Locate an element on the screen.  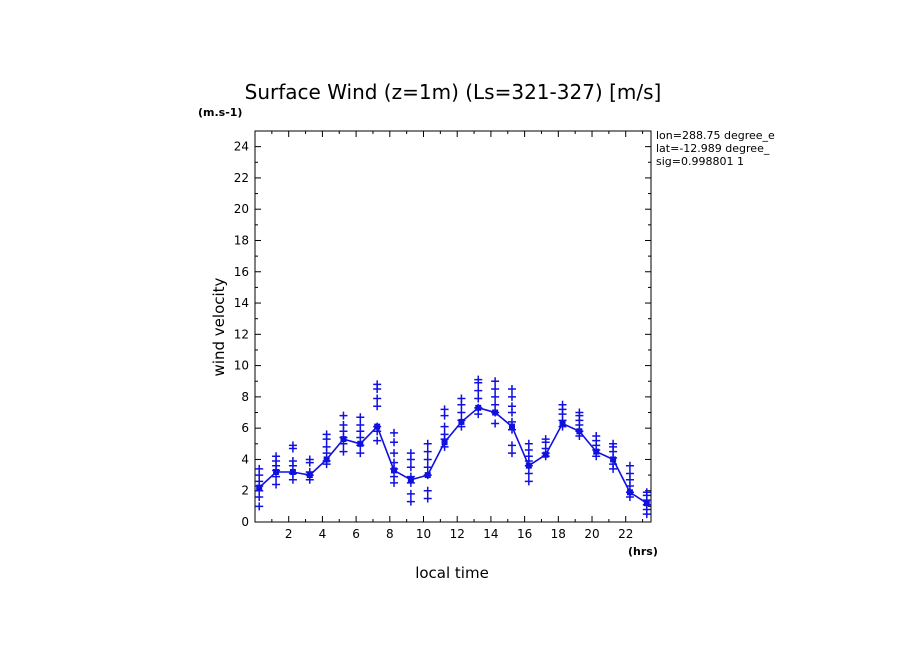
mean-line is located at coordinates (453, 455).